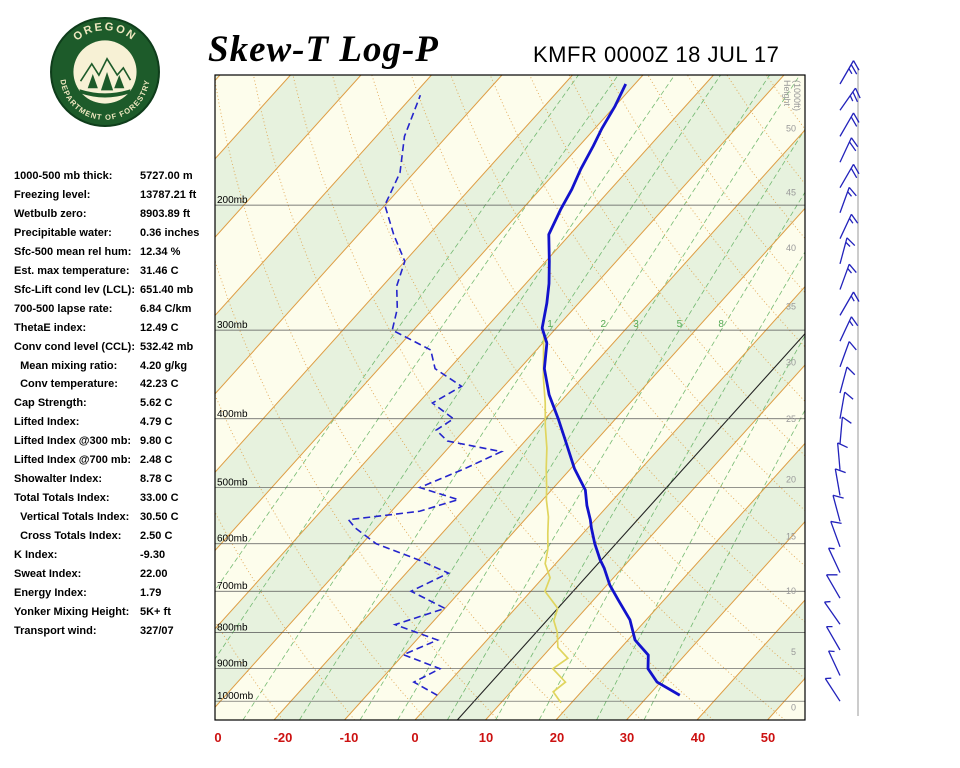 The image size is (960, 768). Describe the element at coordinates (155, 611) in the screenshot. I see `stat-value: 5K+ ft` at that location.